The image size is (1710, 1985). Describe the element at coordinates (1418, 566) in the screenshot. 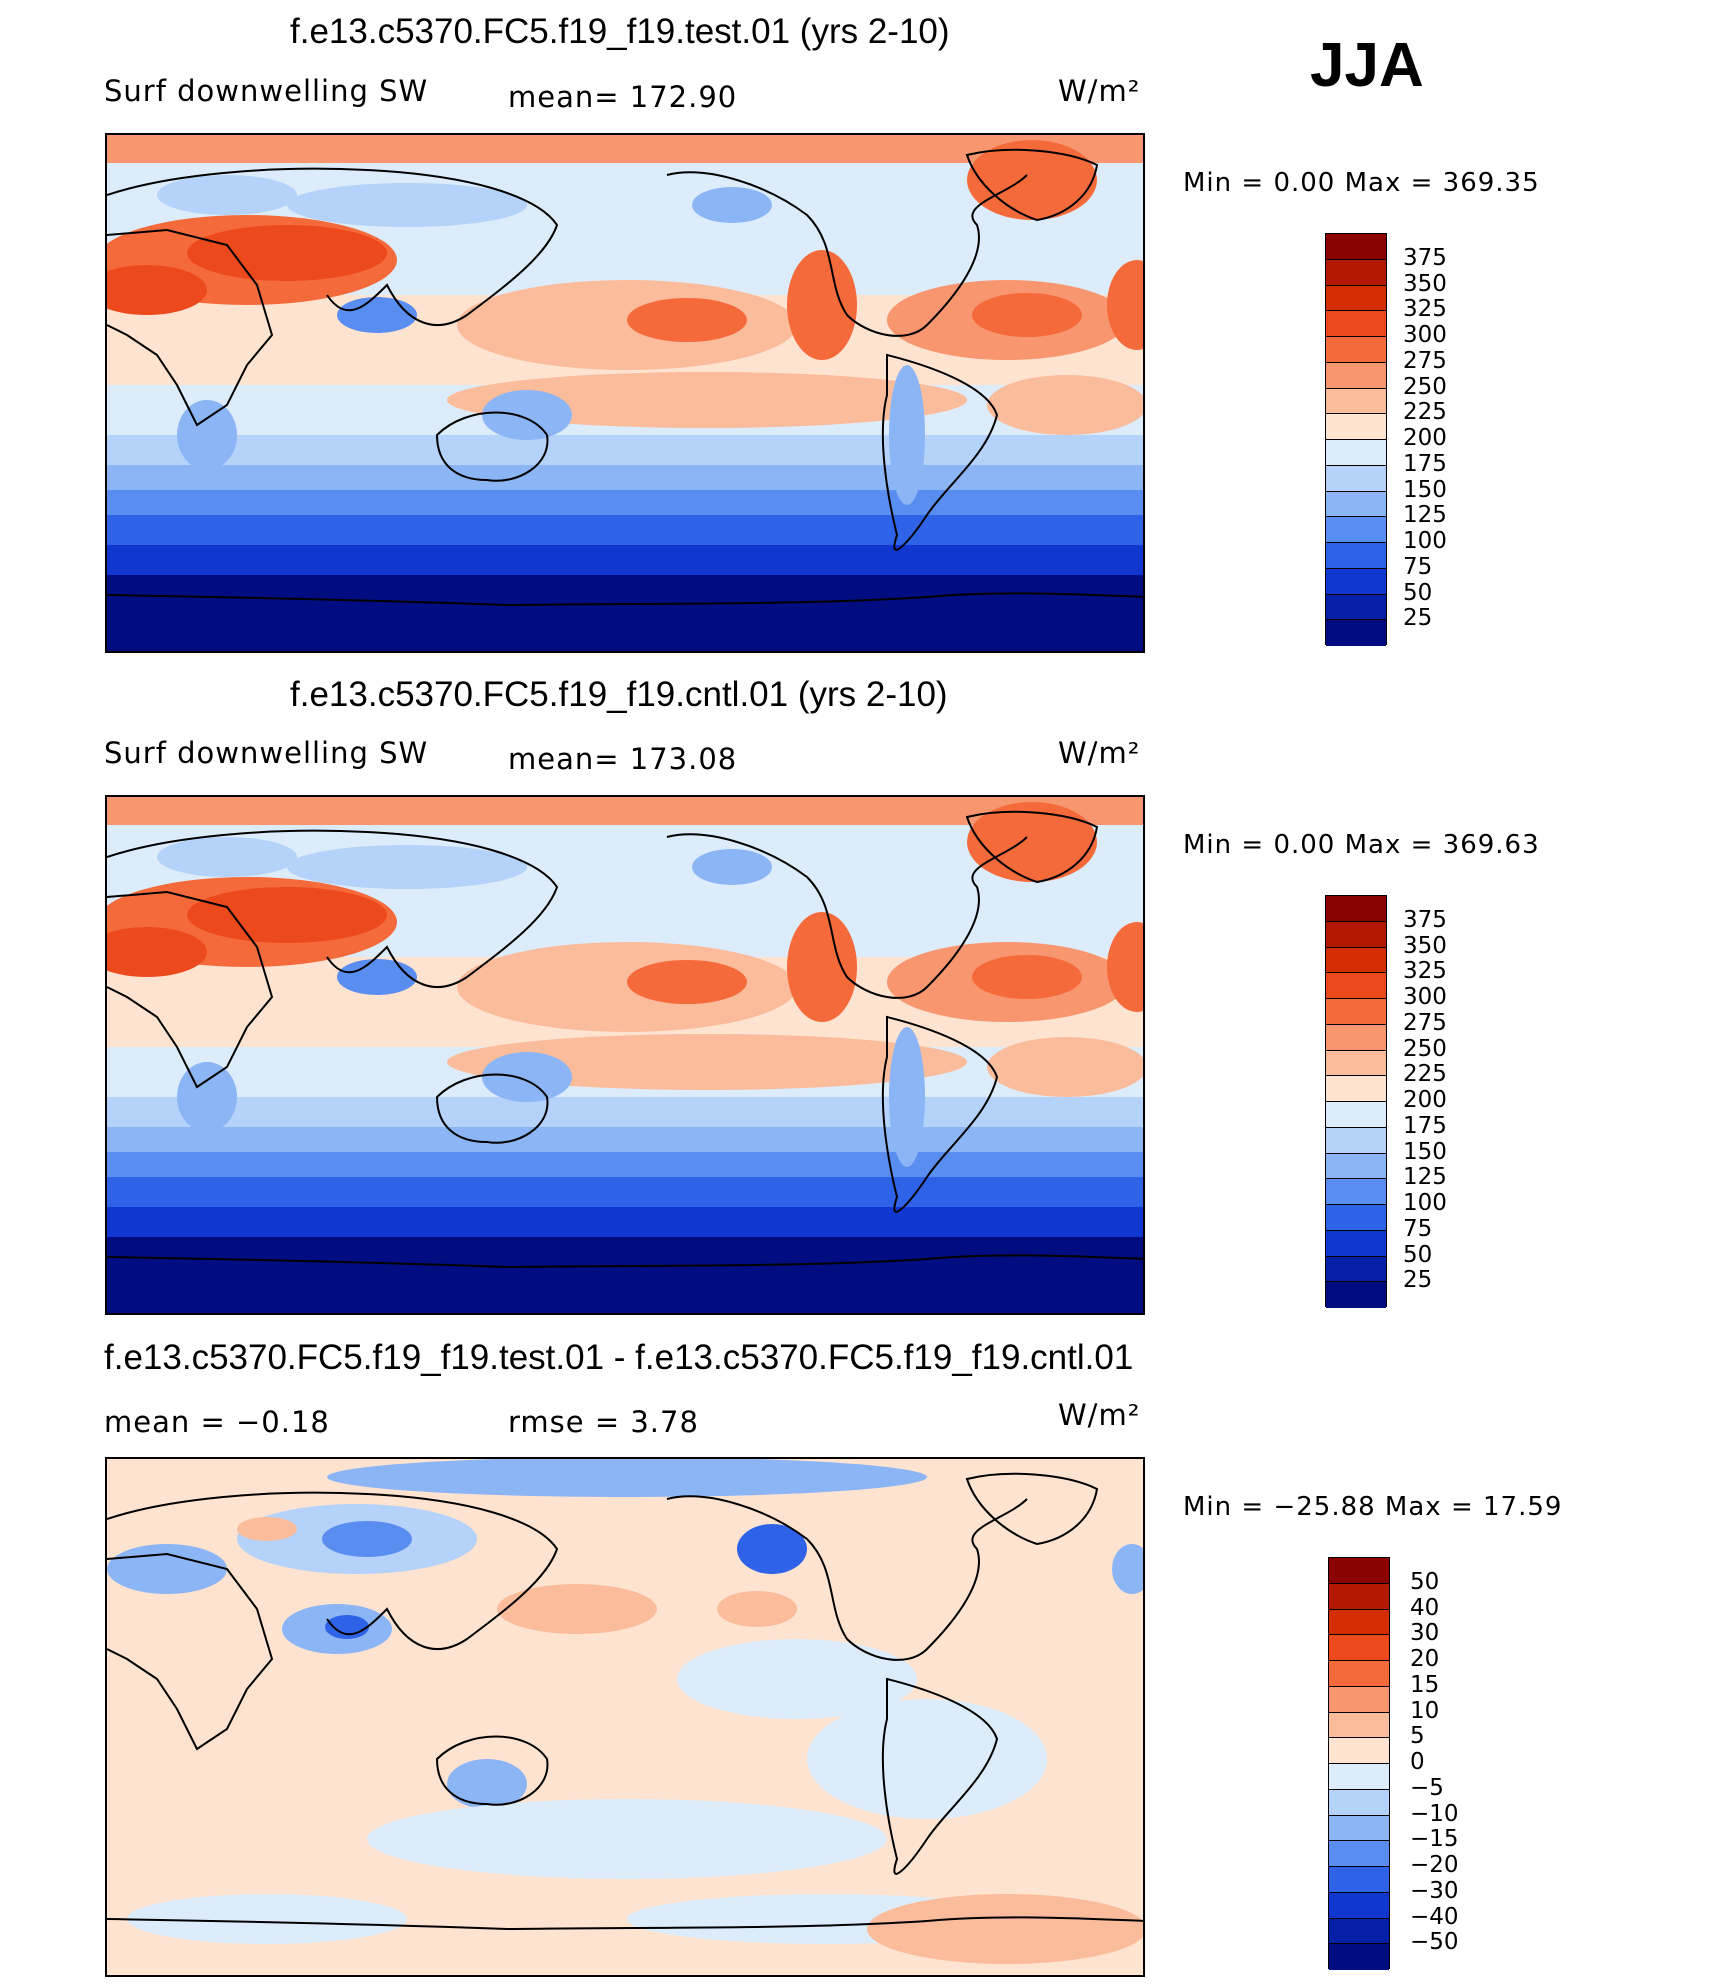

I see `colorbar-tick-label: 75` at that location.